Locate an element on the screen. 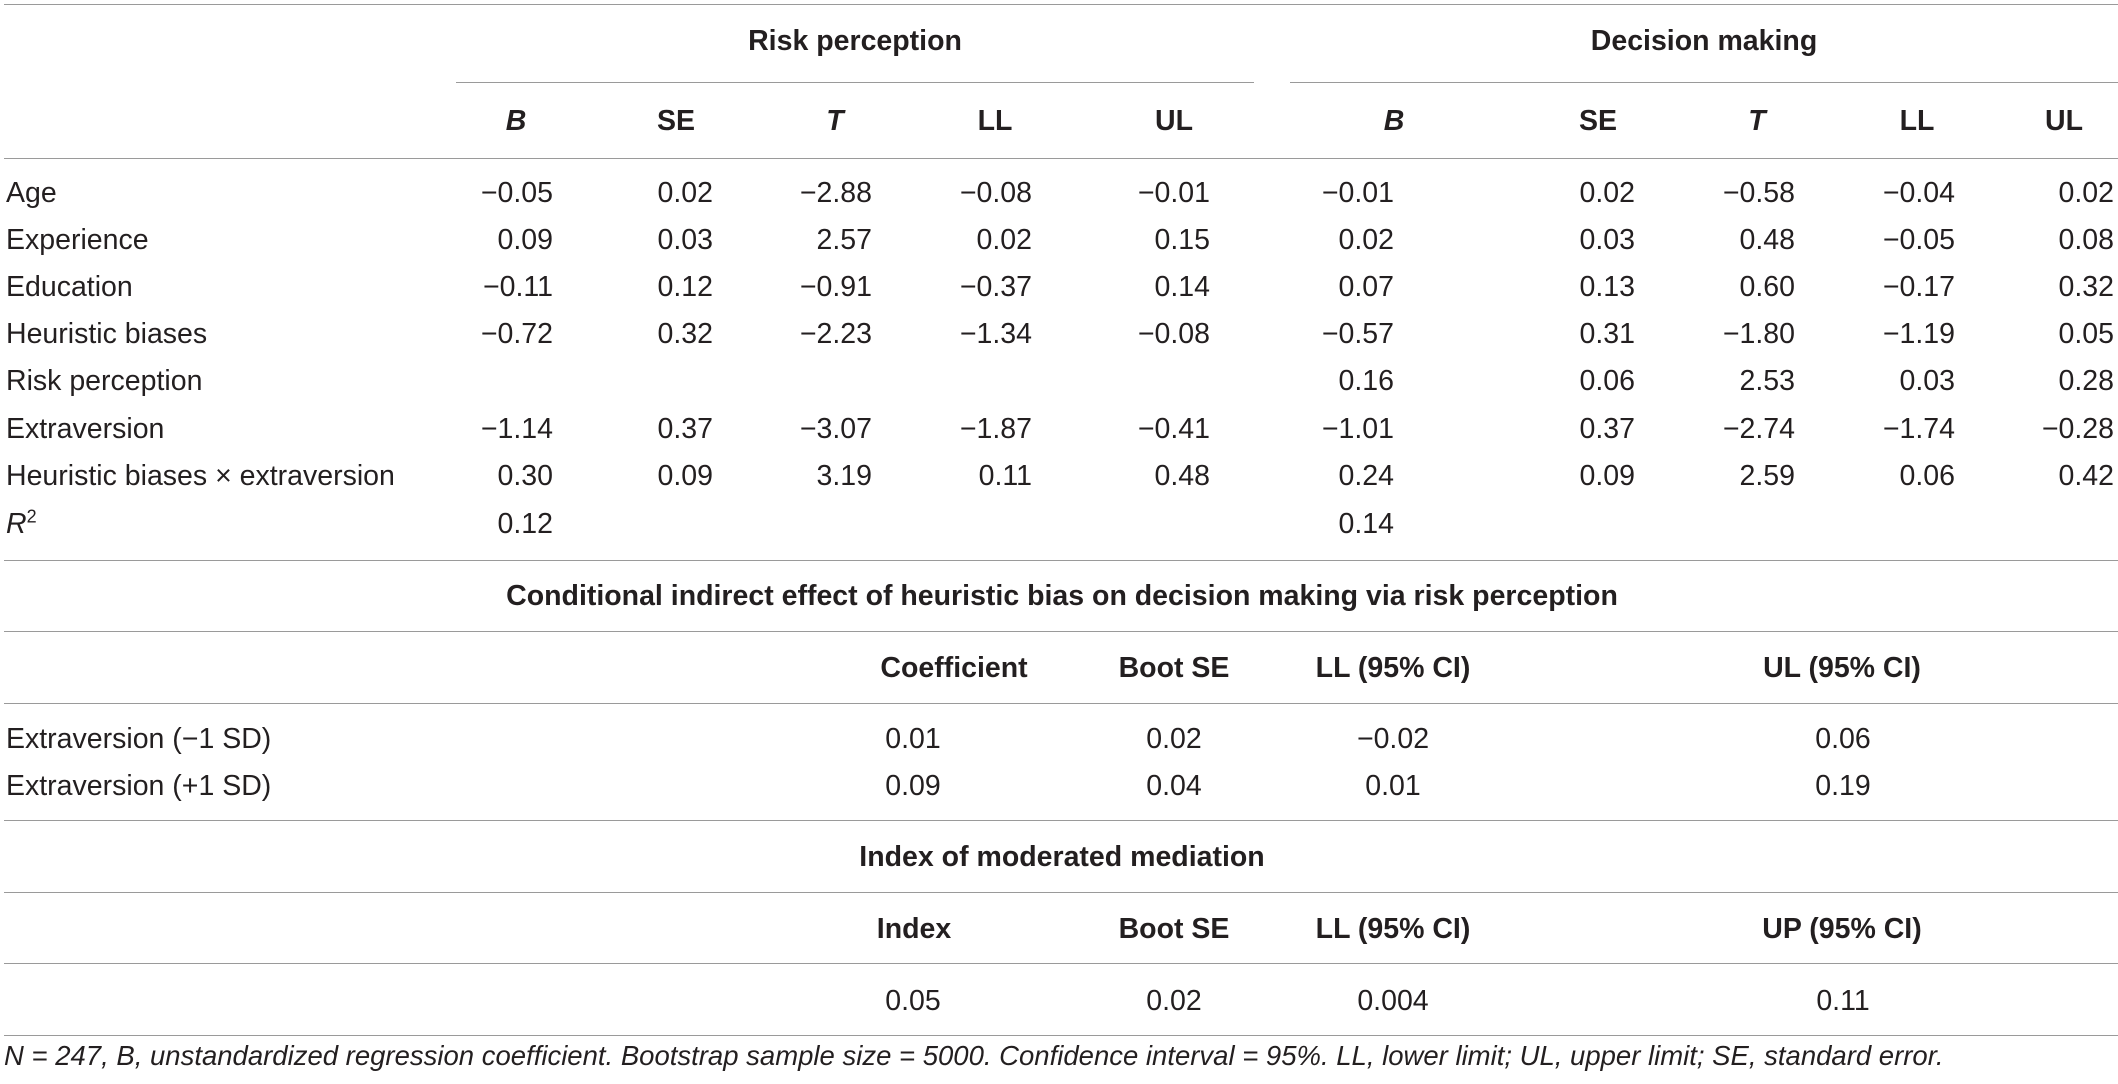 The height and width of the screenshot is (1084, 2118). cell-risk-ul: −0.08 is located at coordinates (1173, 334).